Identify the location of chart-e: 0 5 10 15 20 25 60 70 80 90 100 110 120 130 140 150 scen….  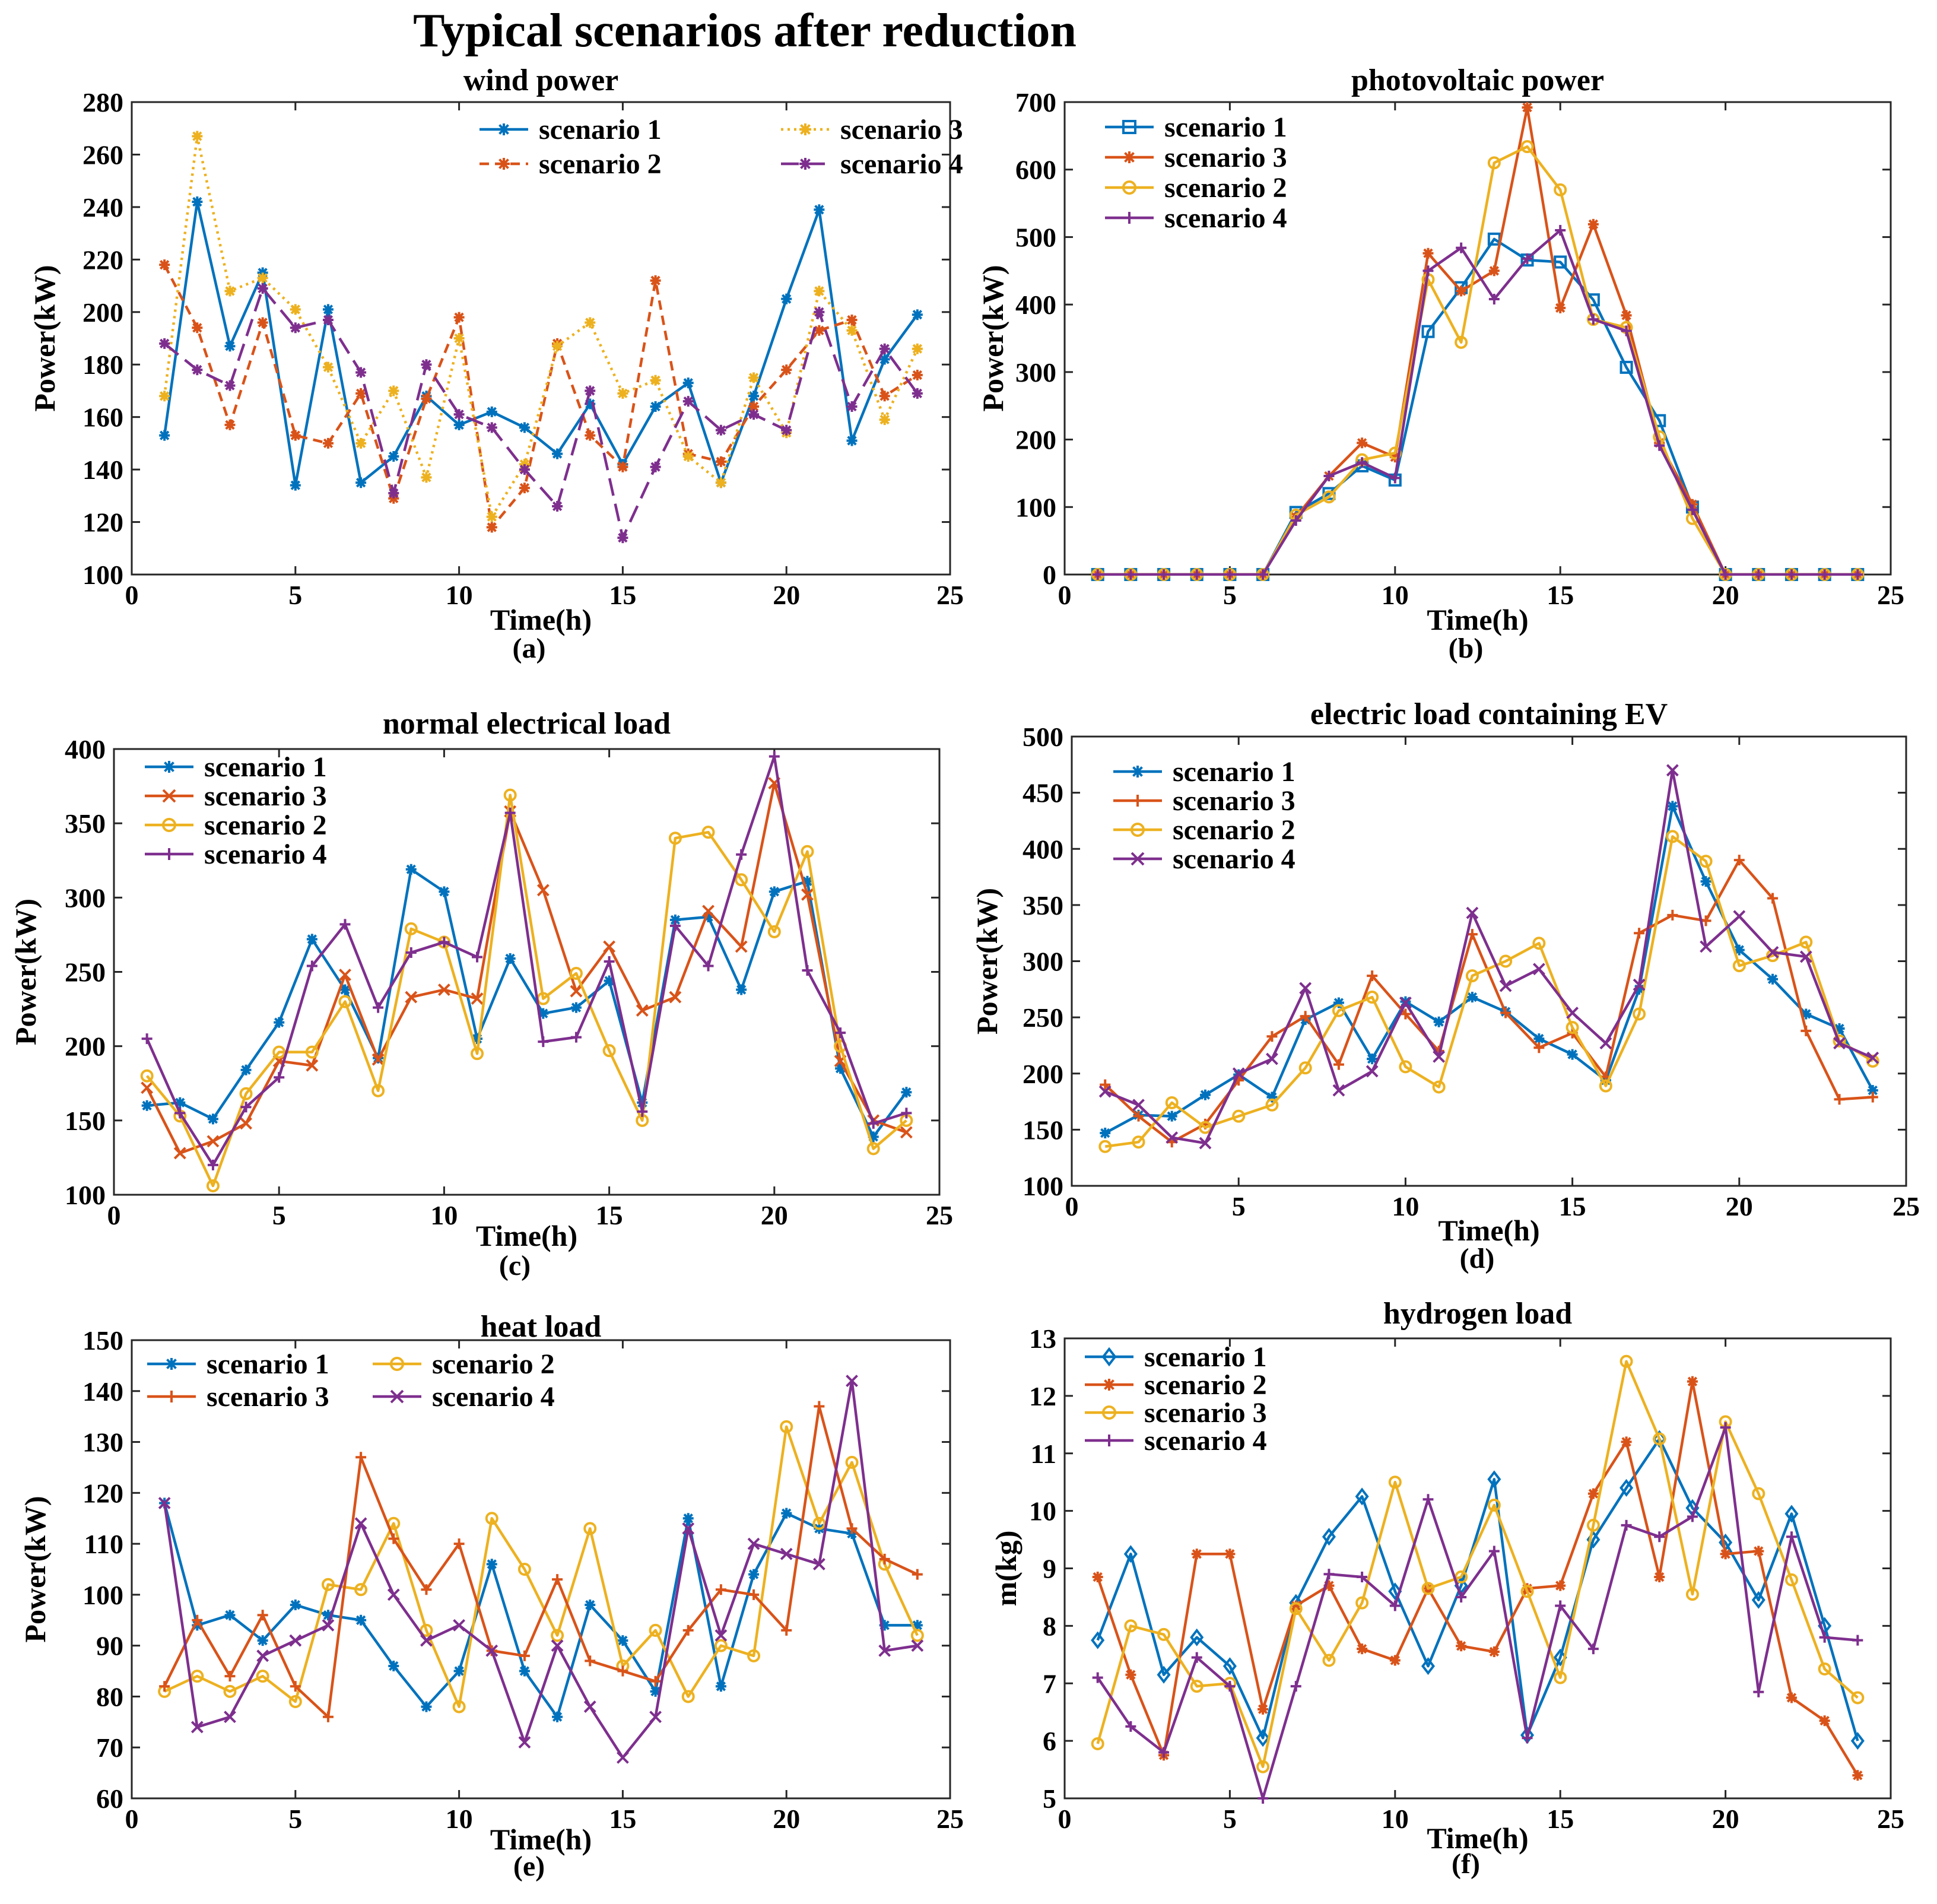
(491, 1596).